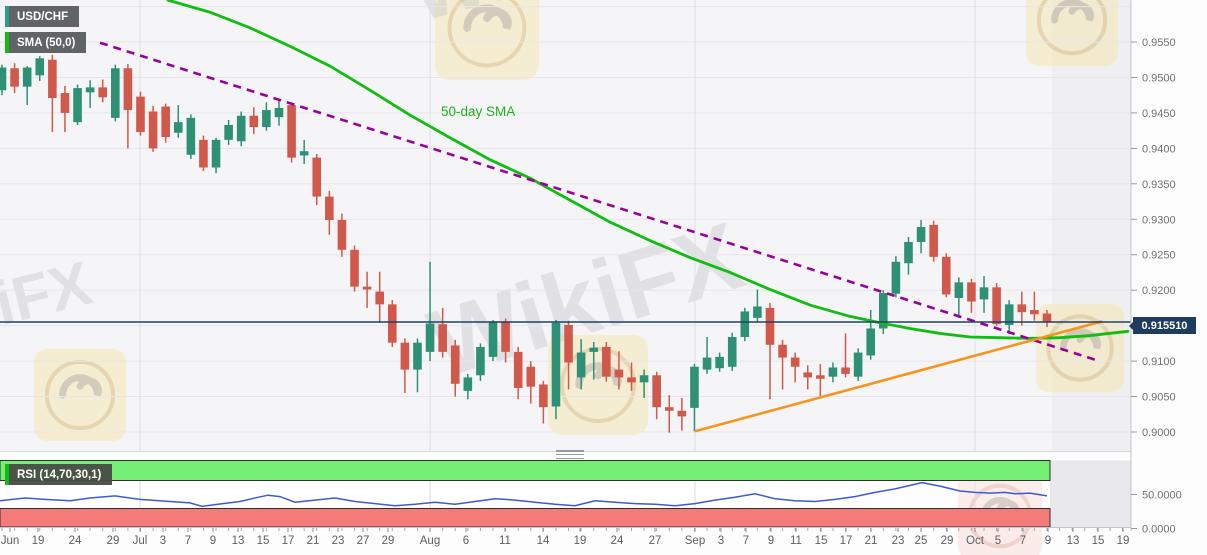  I want to click on svg-text: 0.9300, so click(1159, 220).